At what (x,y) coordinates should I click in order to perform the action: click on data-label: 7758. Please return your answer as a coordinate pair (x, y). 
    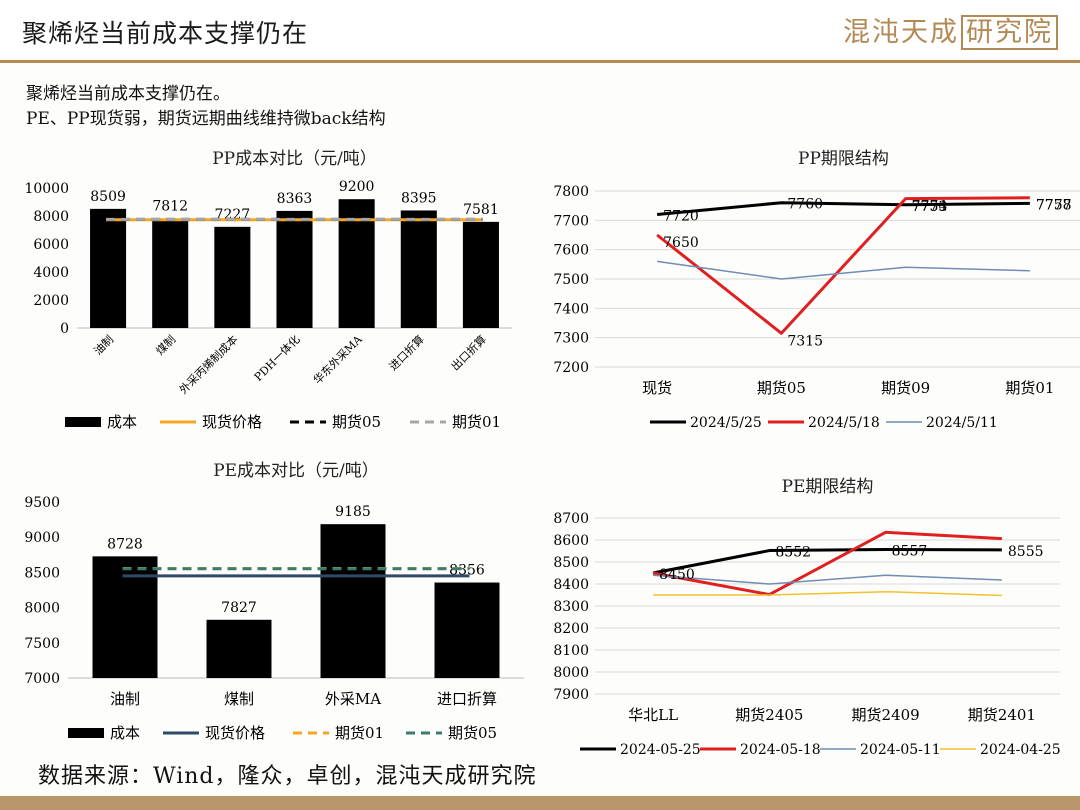
    Looking at the image, I should click on (1054, 205).